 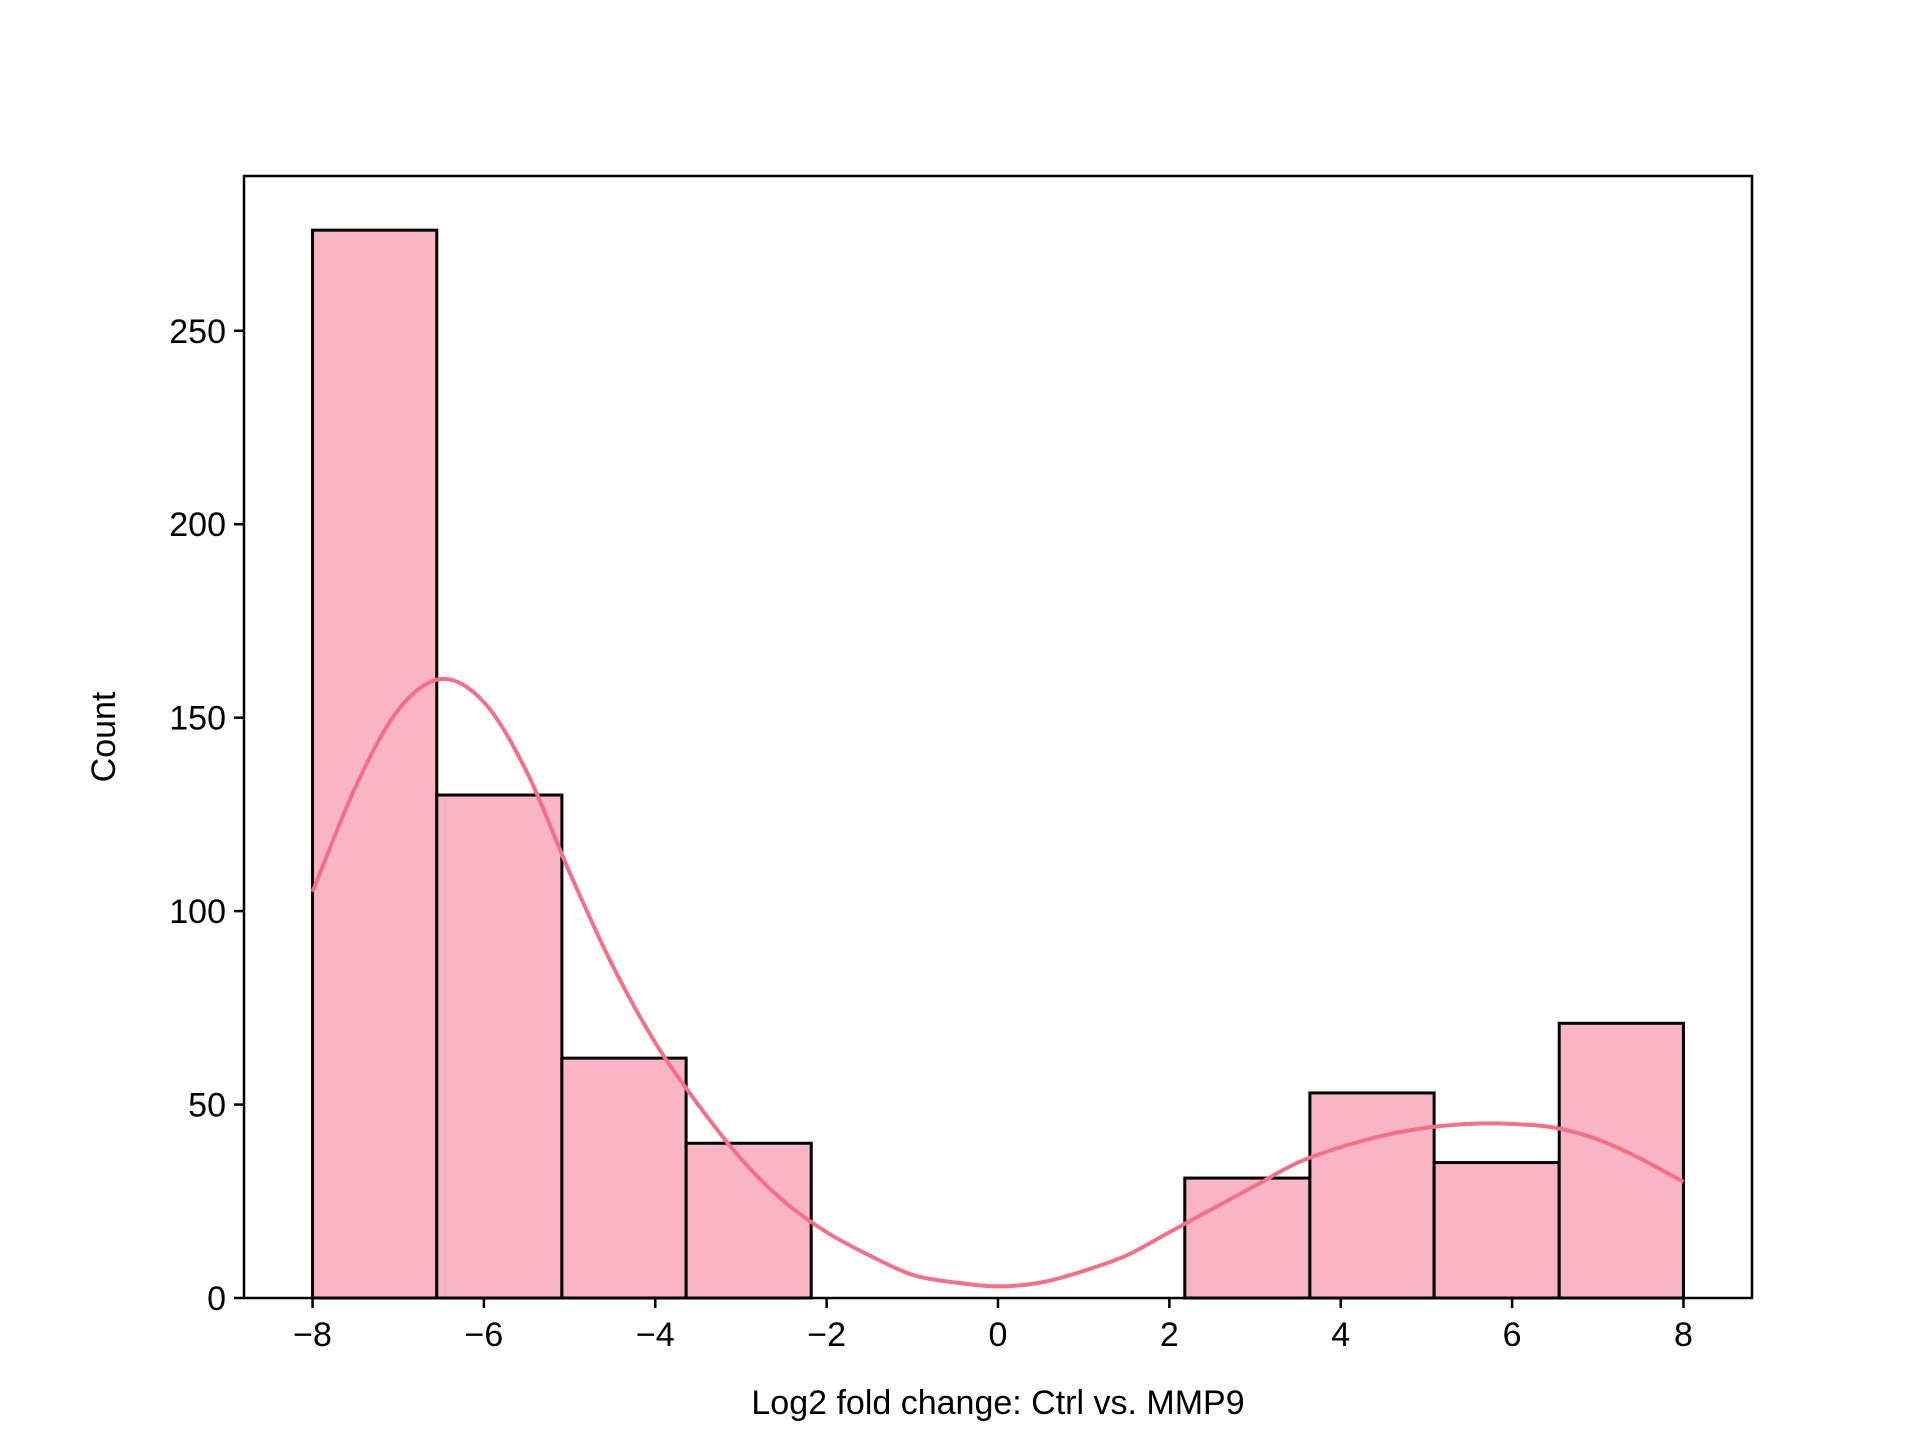 I want to click on y-axis-ticks: 0 50 100 150 200 250, so click(x=206, y=815).